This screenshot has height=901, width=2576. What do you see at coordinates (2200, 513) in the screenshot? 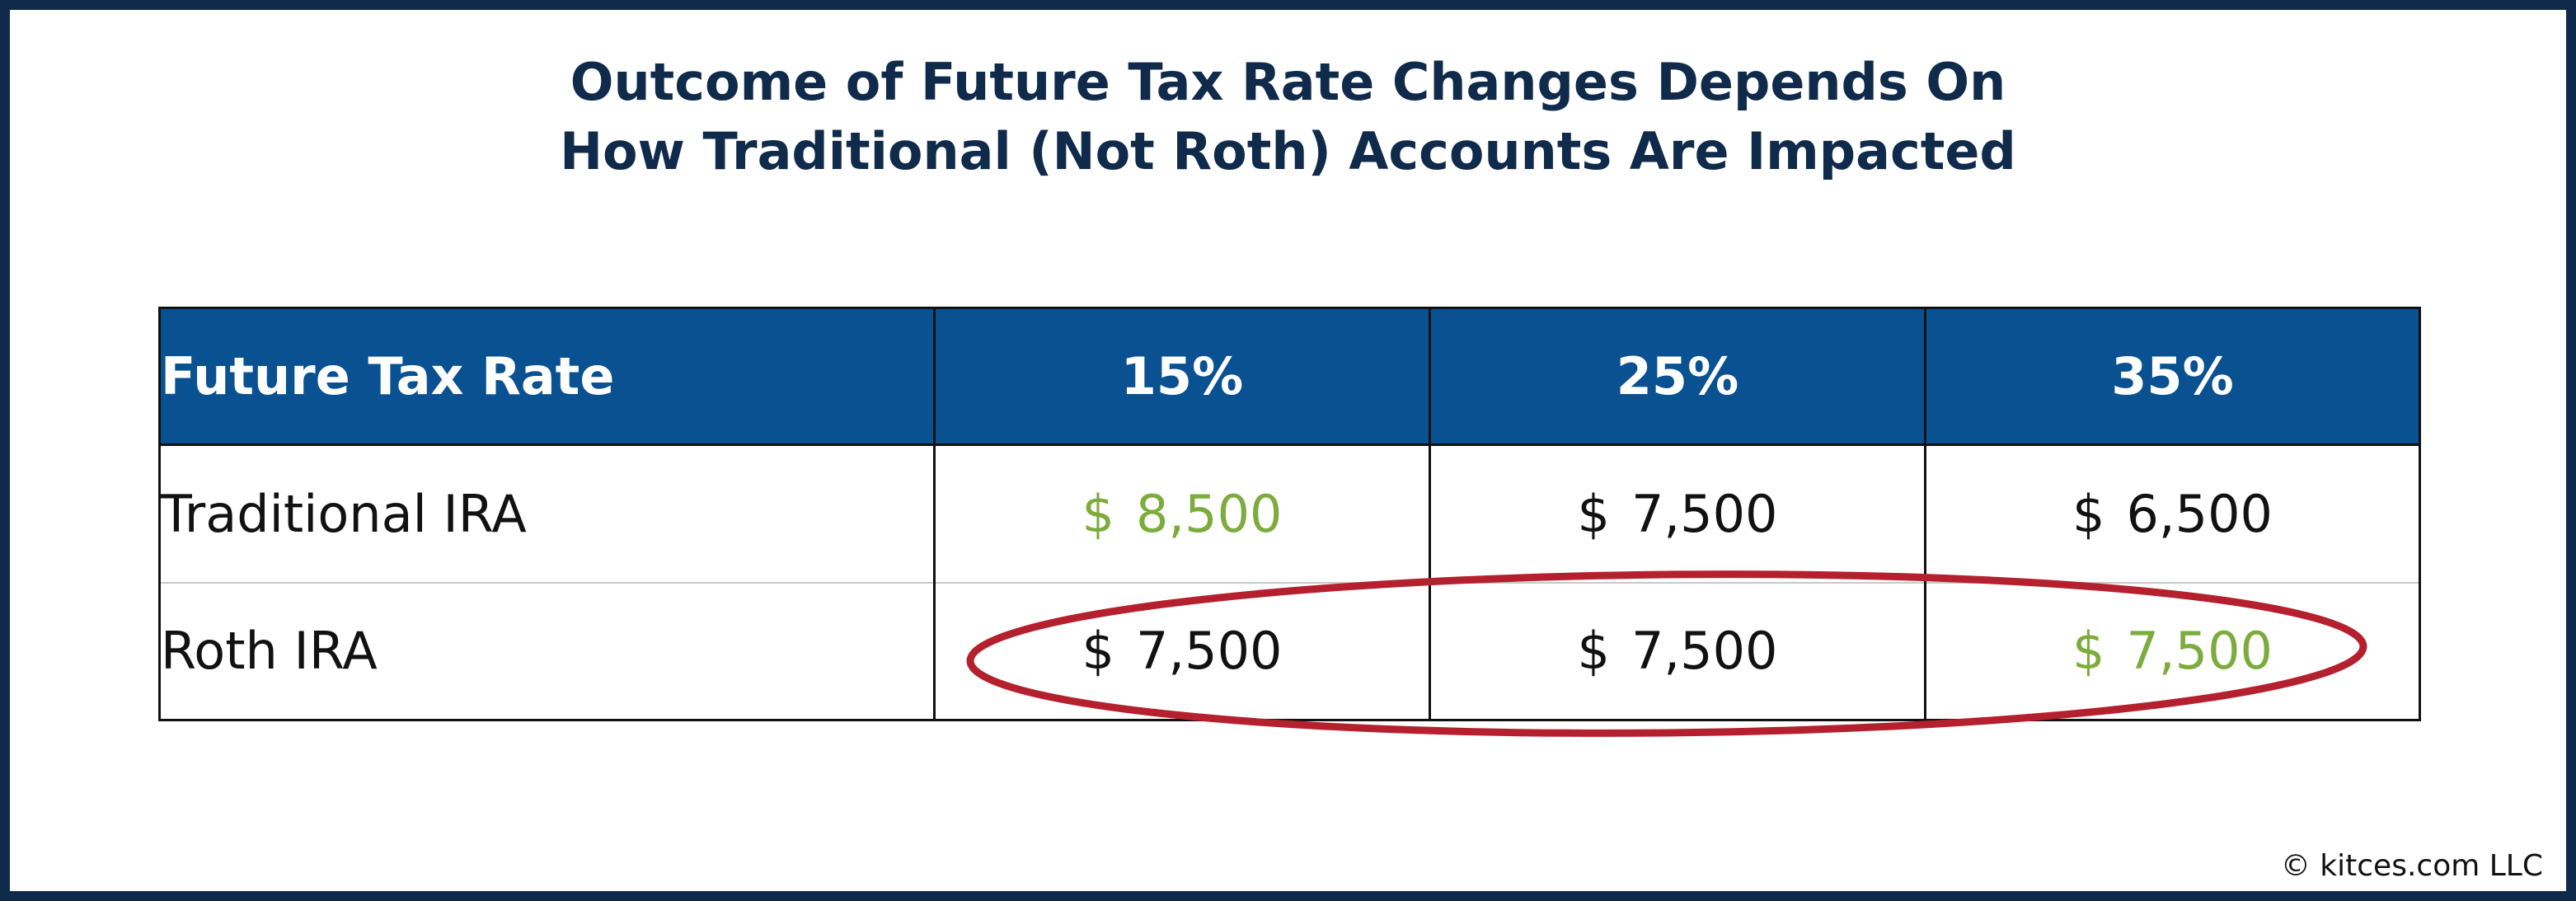
I see `amount: 6,500` at bounding box center [2200, 513].